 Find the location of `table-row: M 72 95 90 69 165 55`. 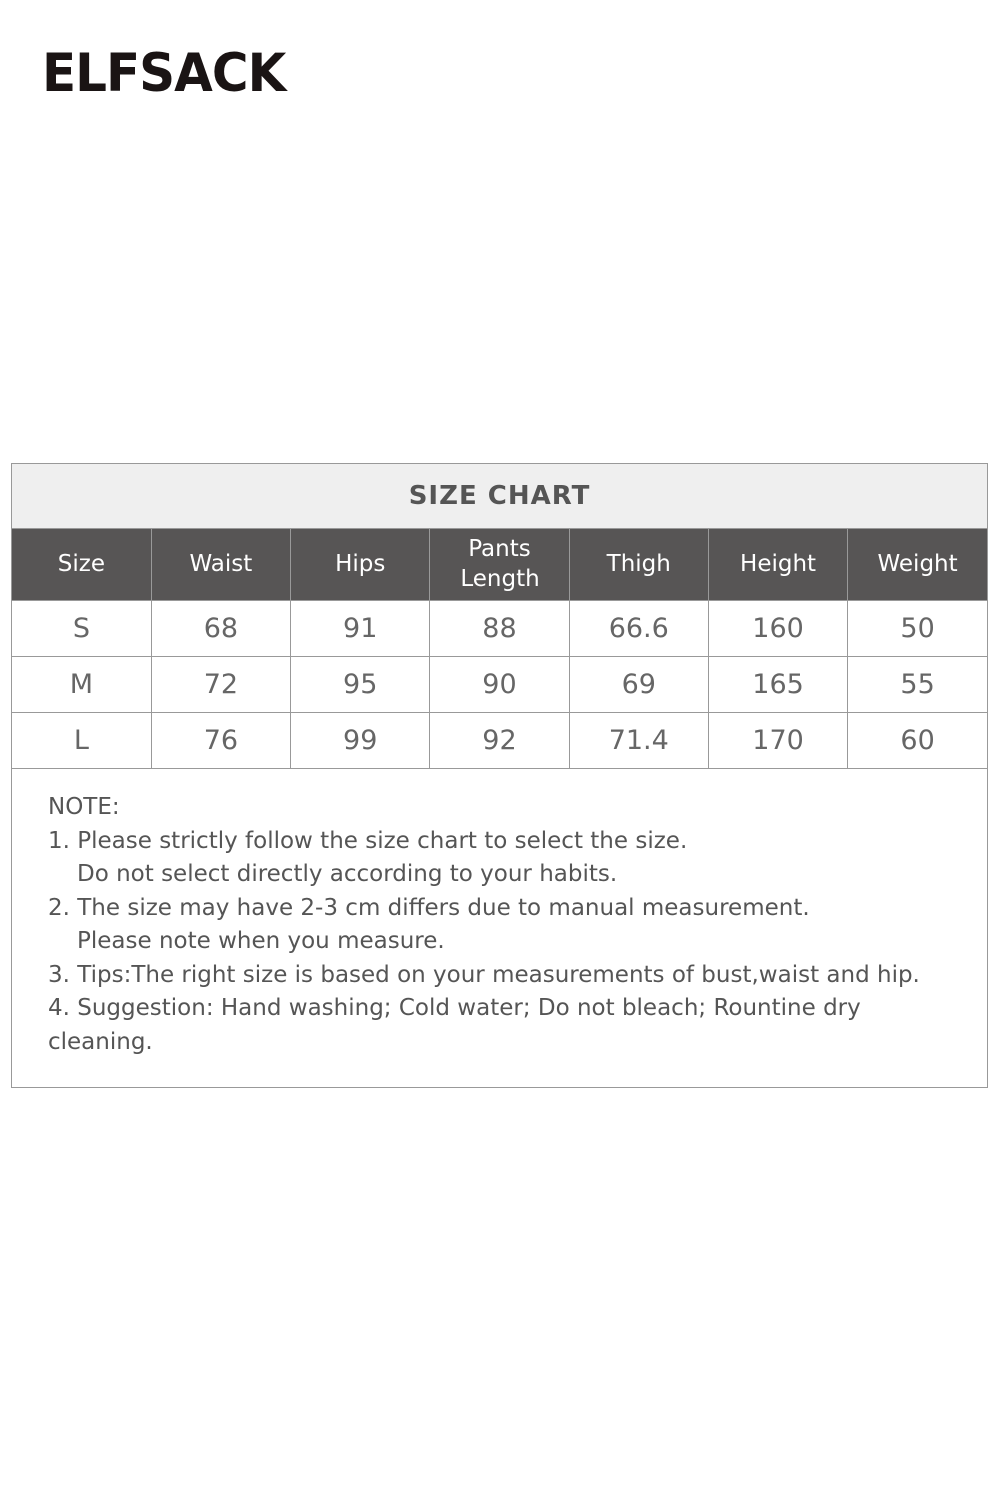

table-row: M 72 95 90 69 165 55 is located at coordinates (499, 684).